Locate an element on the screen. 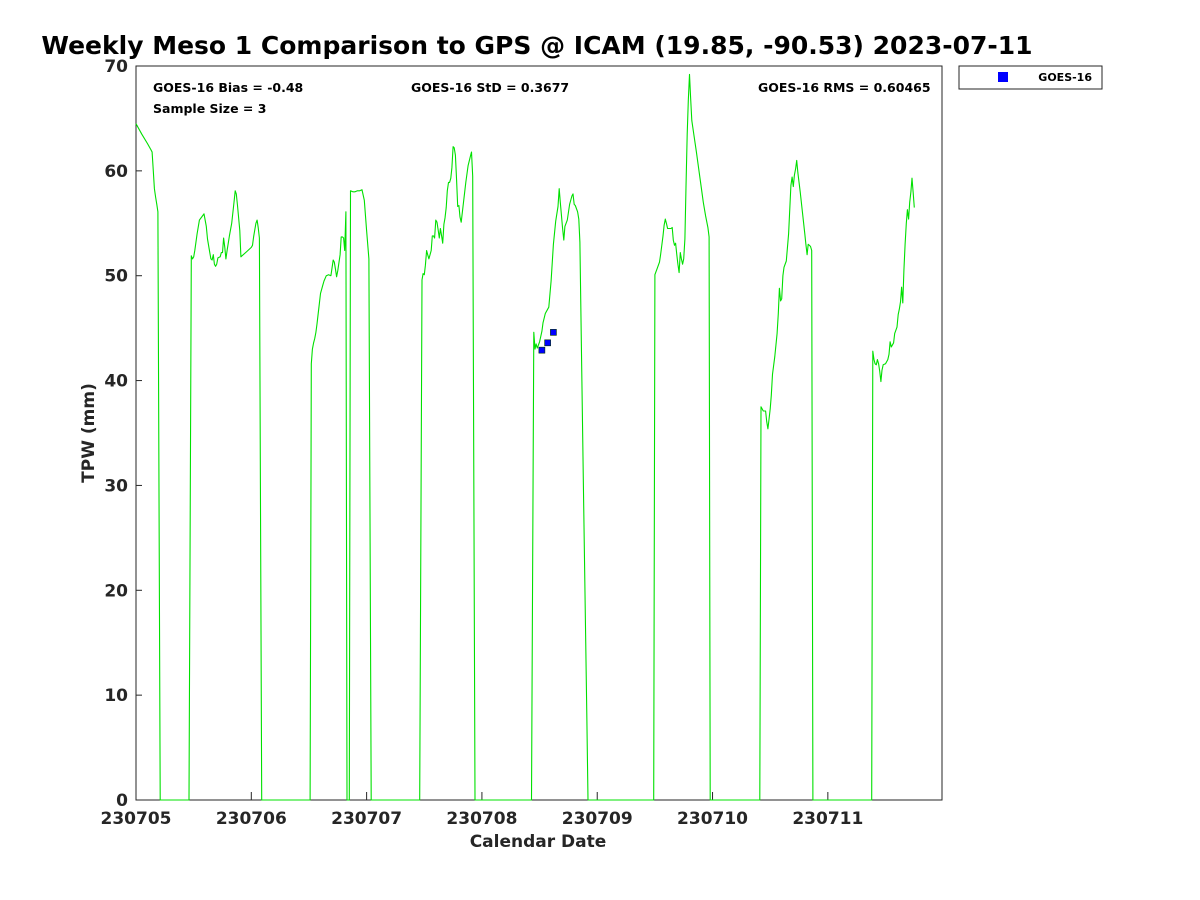 The image size is (1200, 900). std-stat: GOES-16 StD = 0.3677 is located at coordinates (490, 87).